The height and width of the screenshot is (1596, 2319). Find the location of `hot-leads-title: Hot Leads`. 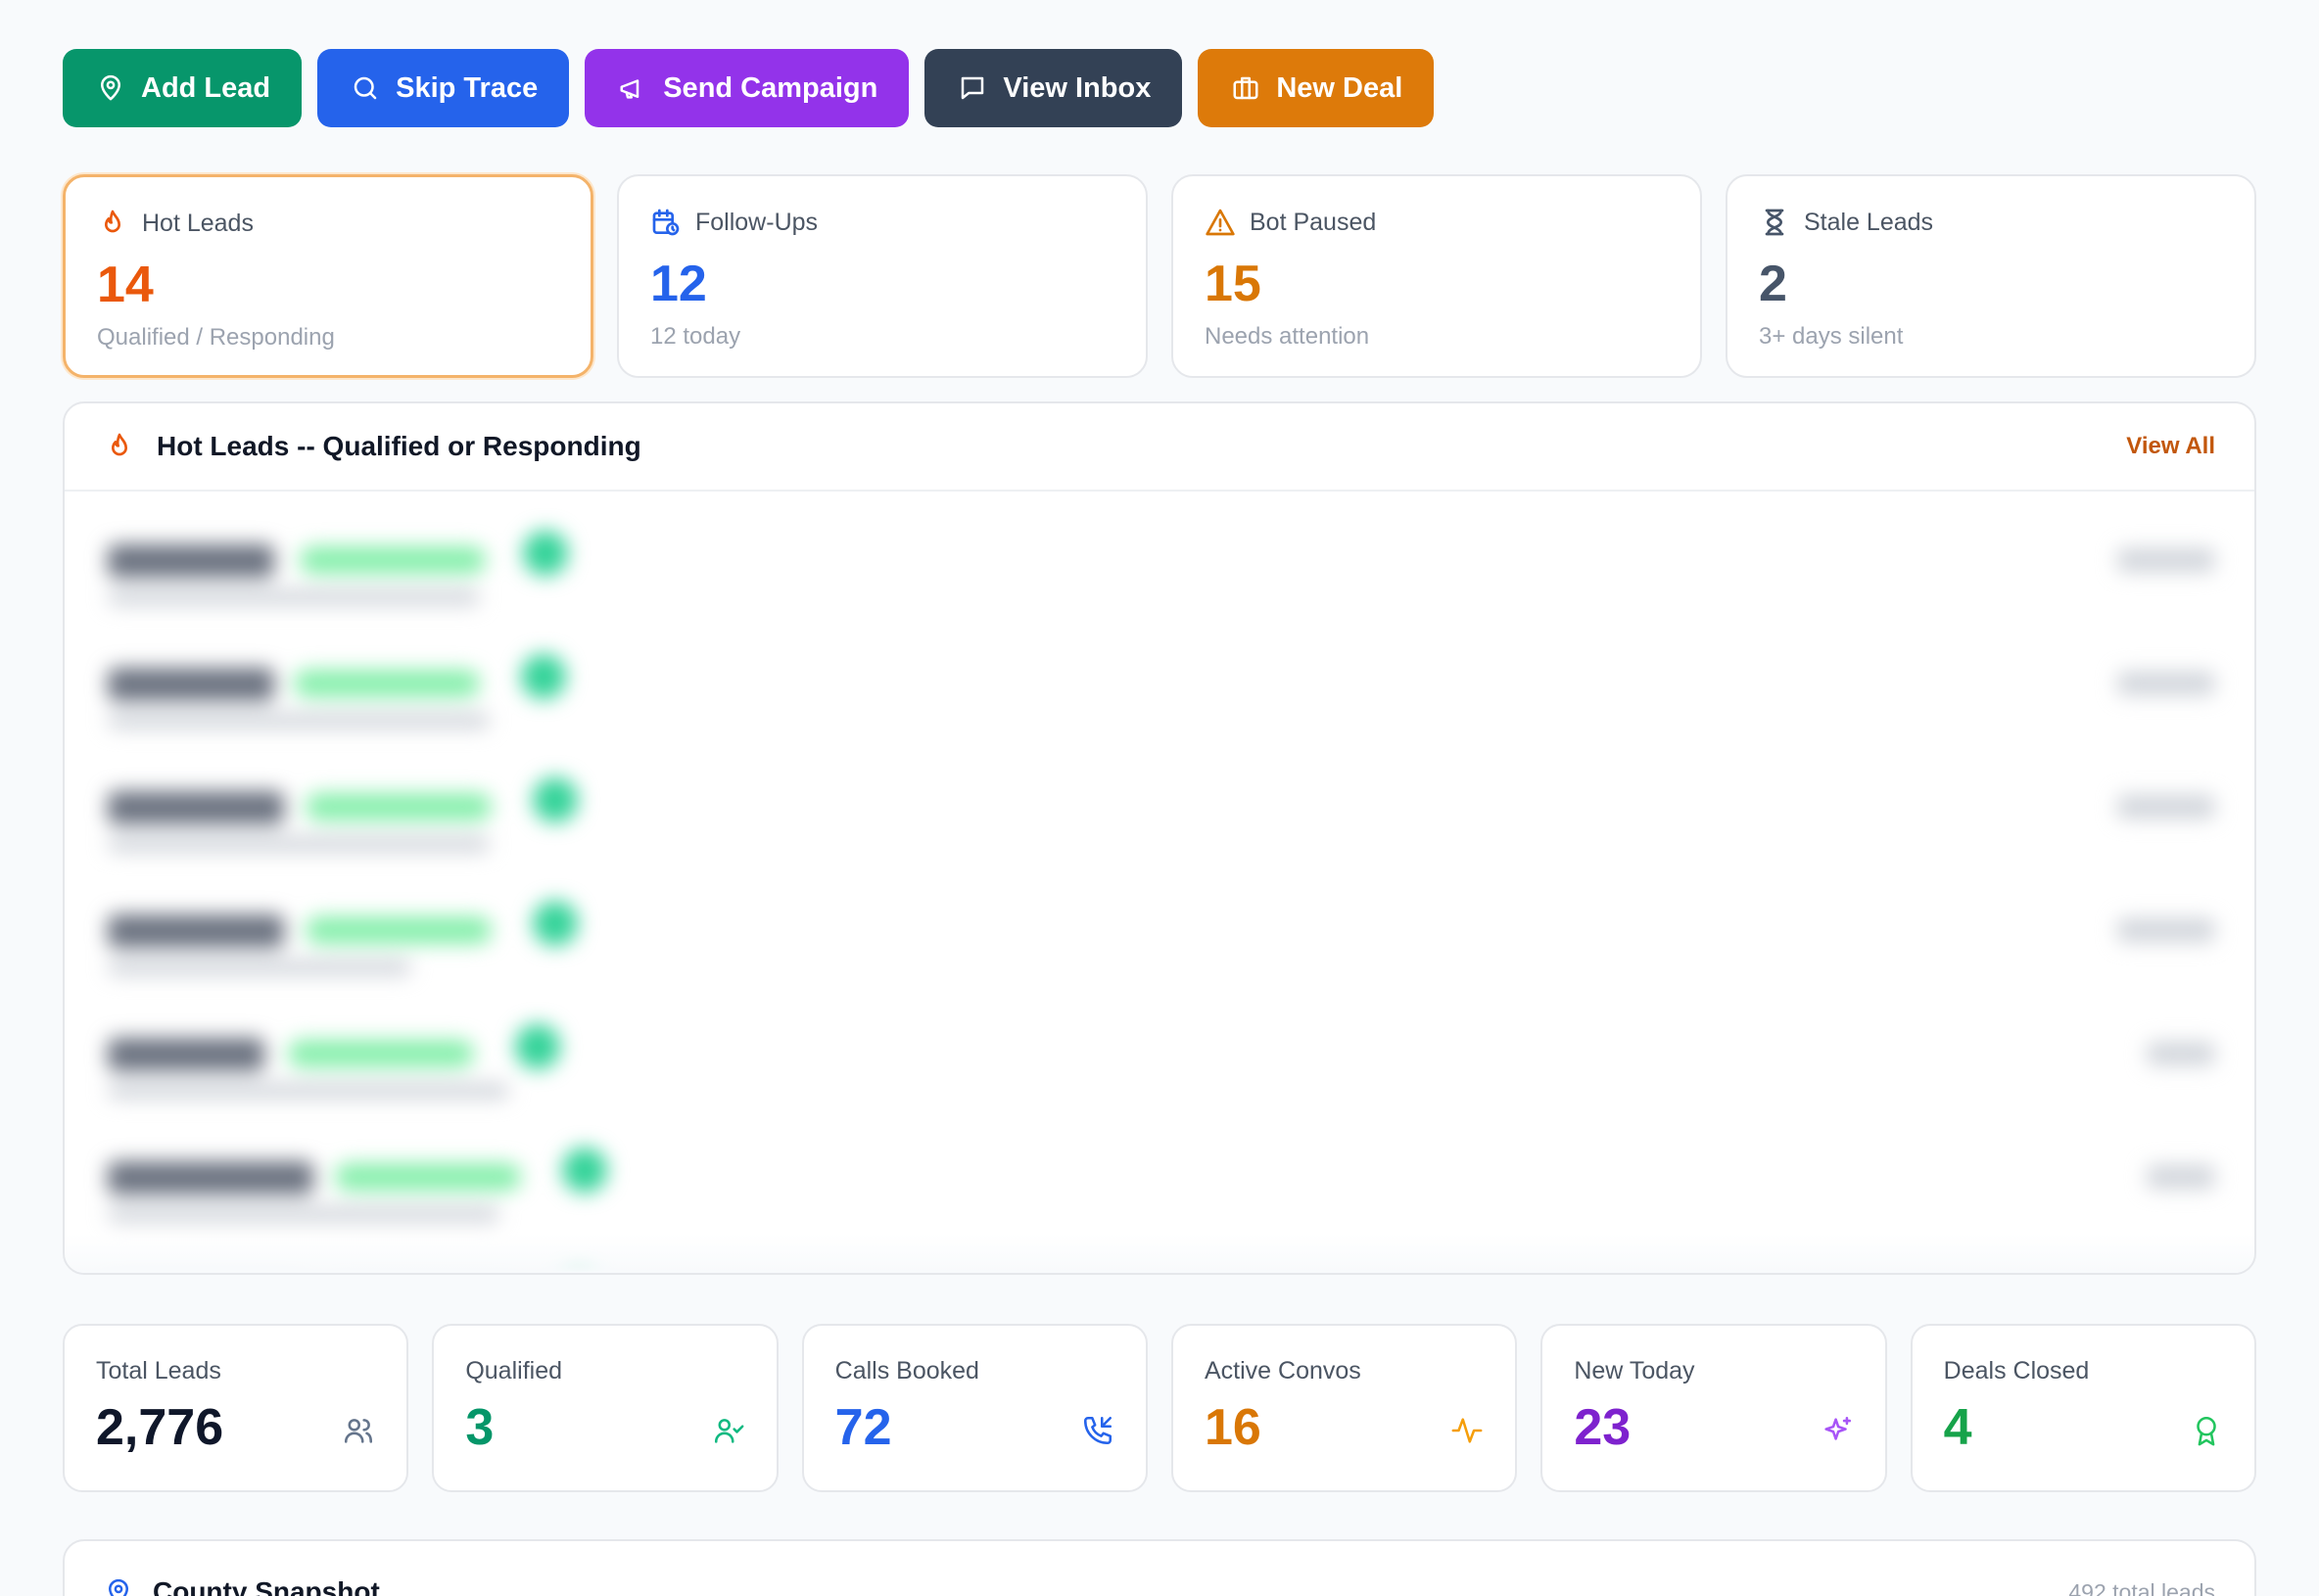

hot-leads-title: Hot Leads is located at coordinates (198, 223).